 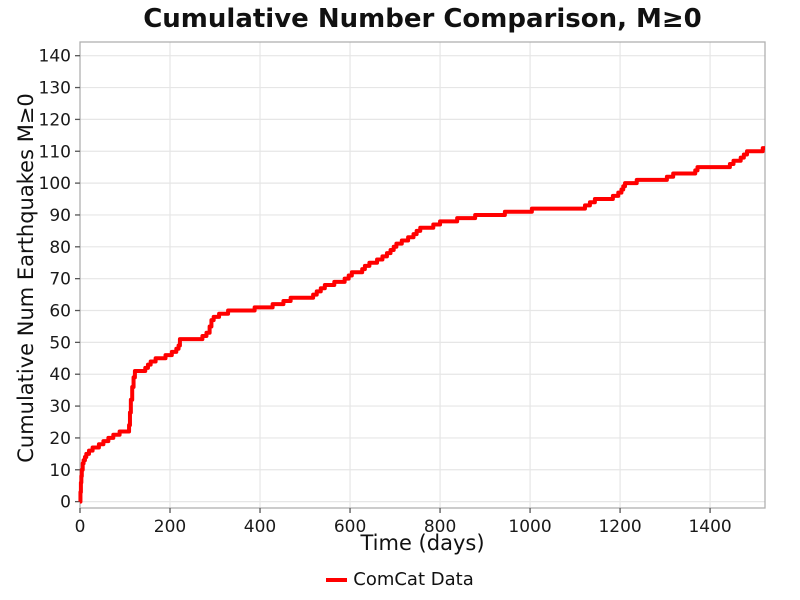 What do you see at coordinates (60, 471) in the screenshot?
I see `svg-text: 10` at bounding box center [60, 471].